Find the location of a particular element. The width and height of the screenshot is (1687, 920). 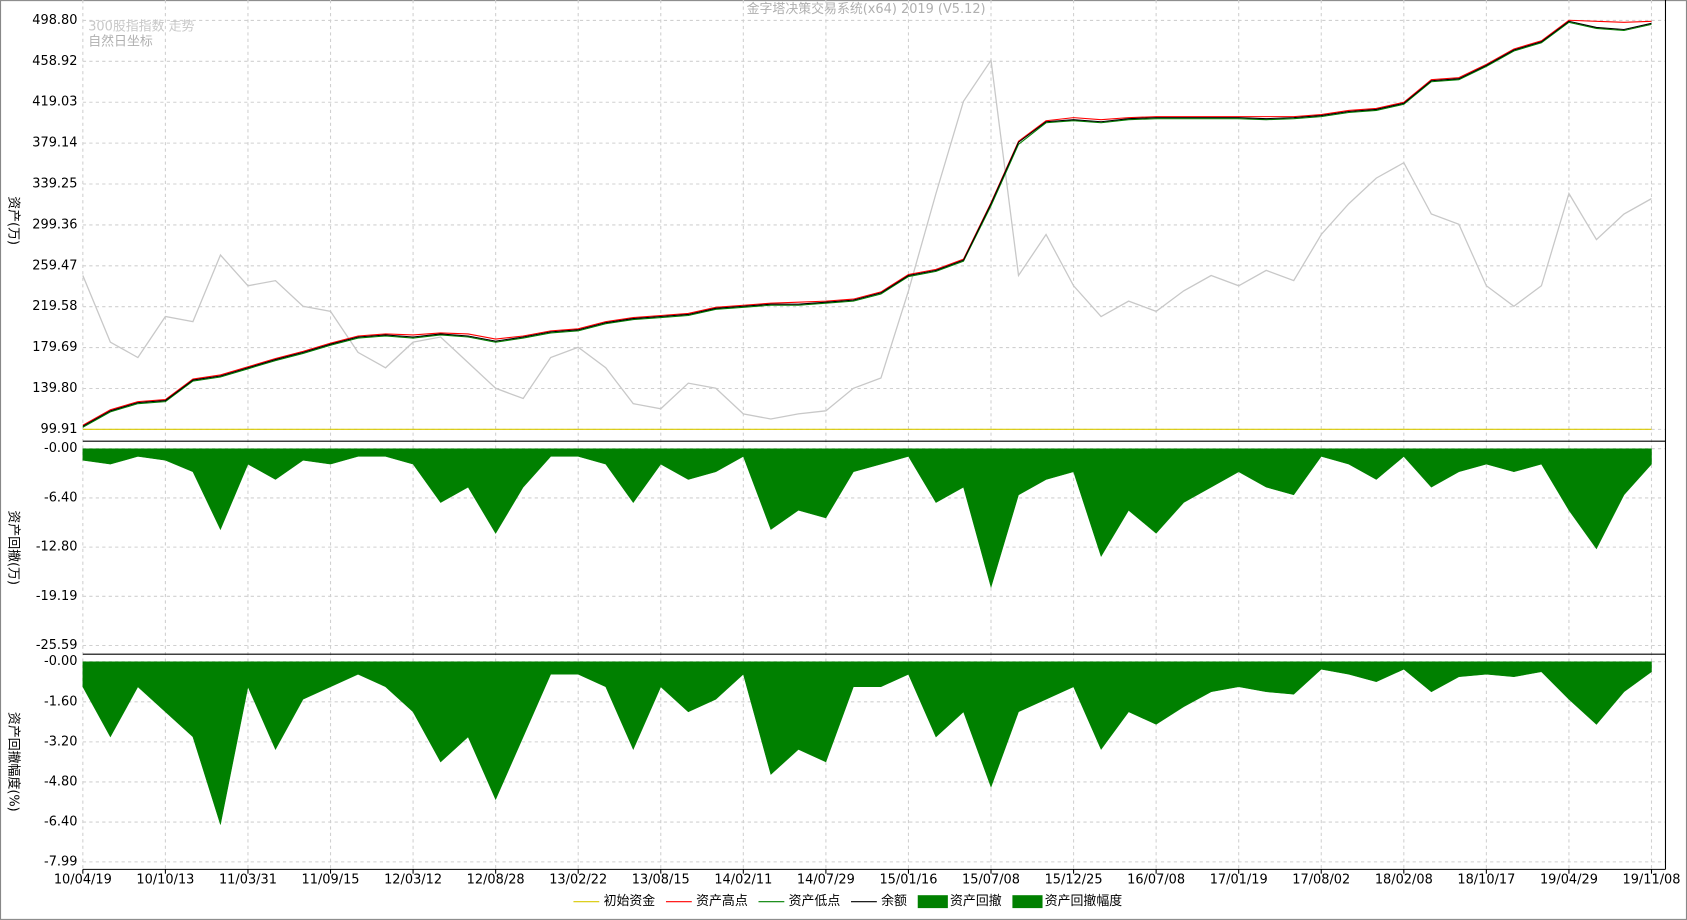

y-tick-label: 219.58 is located at coordinates (54, 306).